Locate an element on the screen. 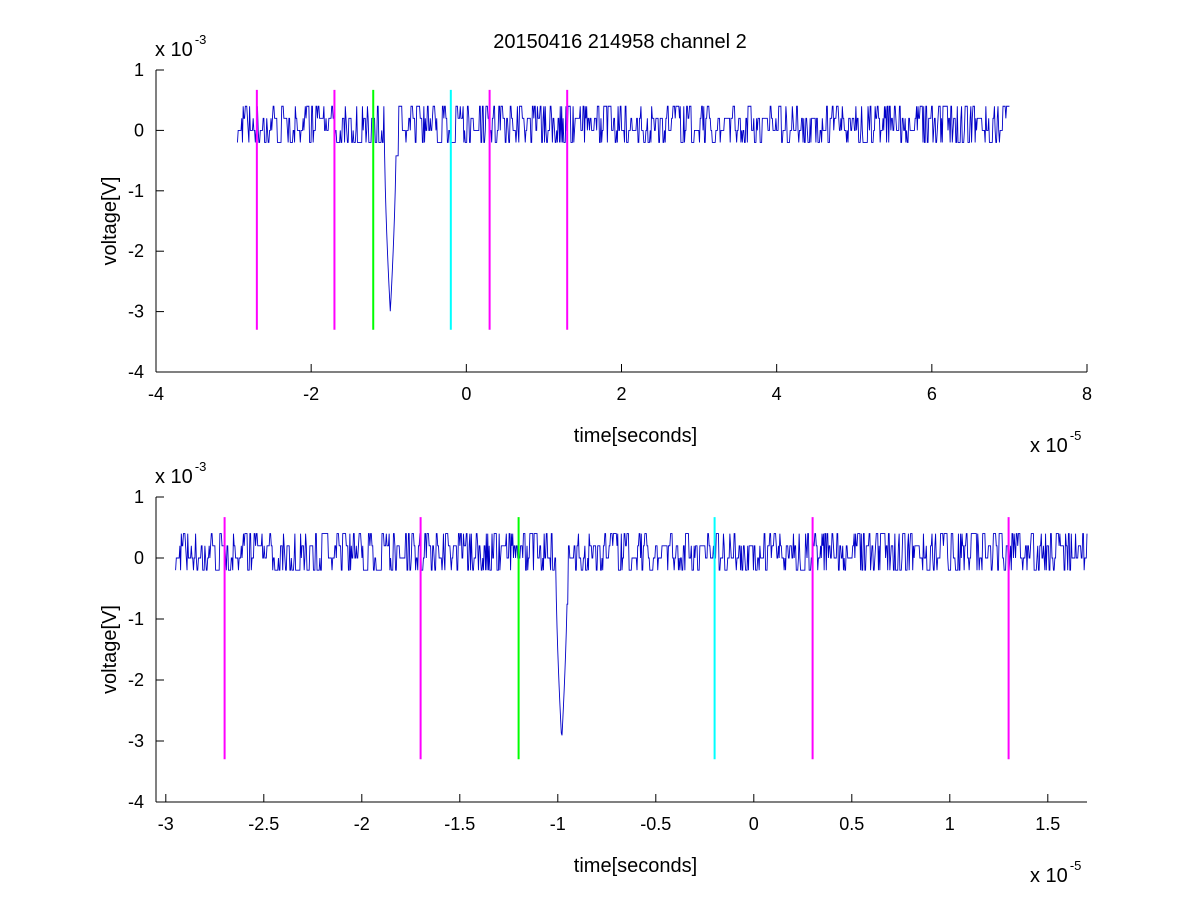 Image resolution: width=1200 pixels, height=901 pixels. x-tick-label: 6 is located at coordinates (932, 394).